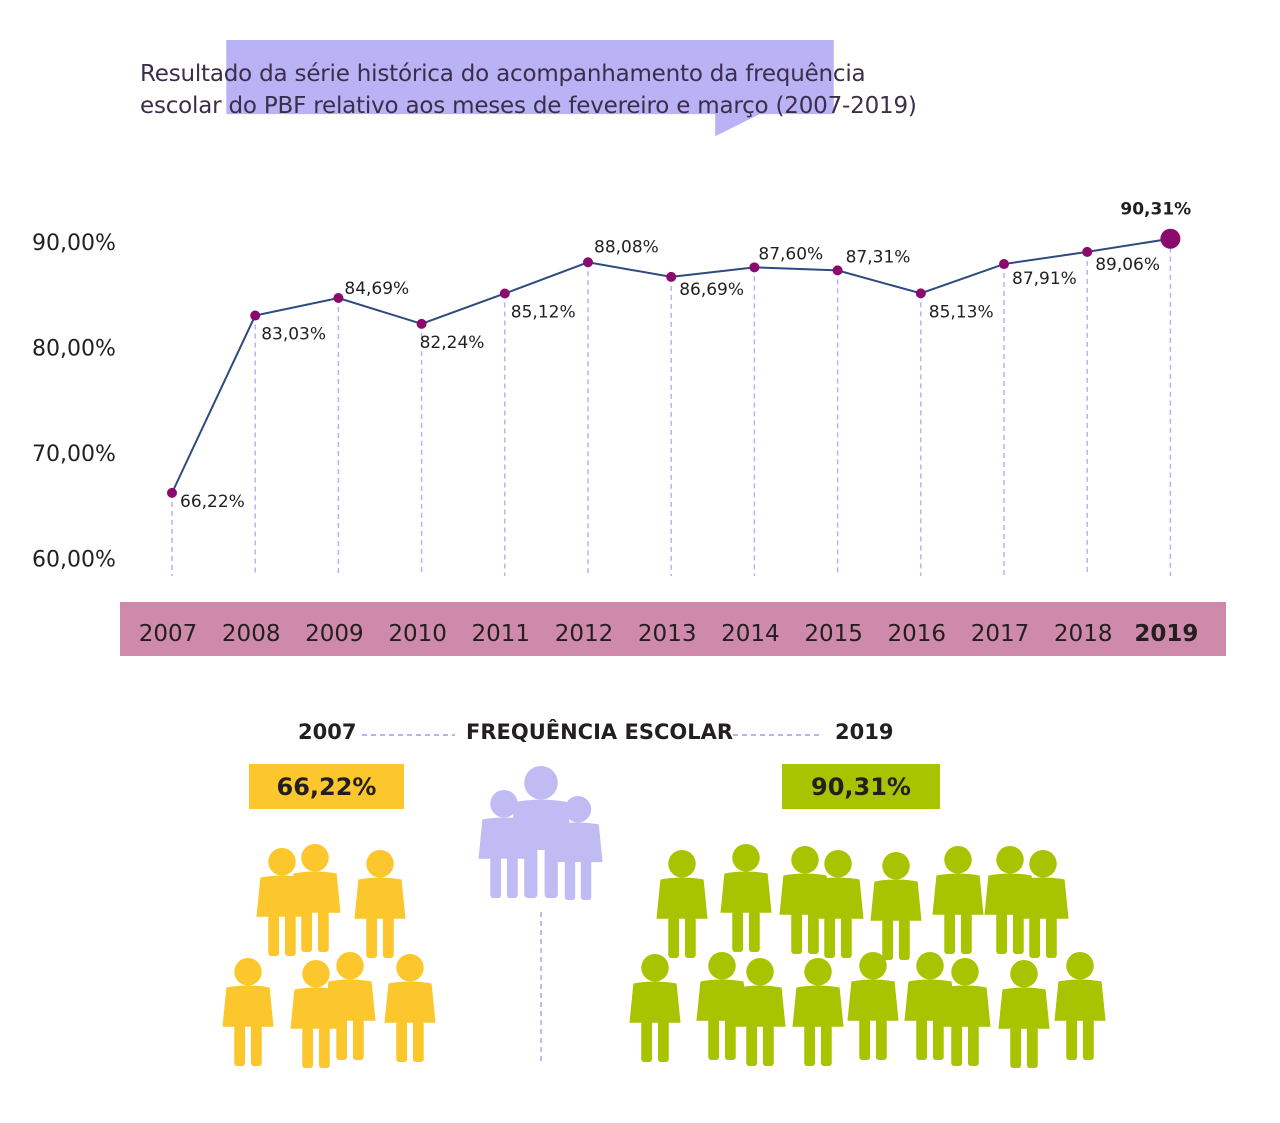  I want to click on data-label-2009: 84,69%, so click(376, 289).